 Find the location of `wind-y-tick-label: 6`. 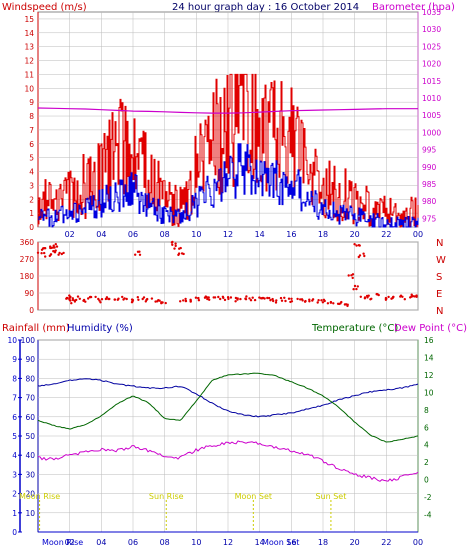

wind-y-tick-label: 6 is located at coordinates (31, 144).